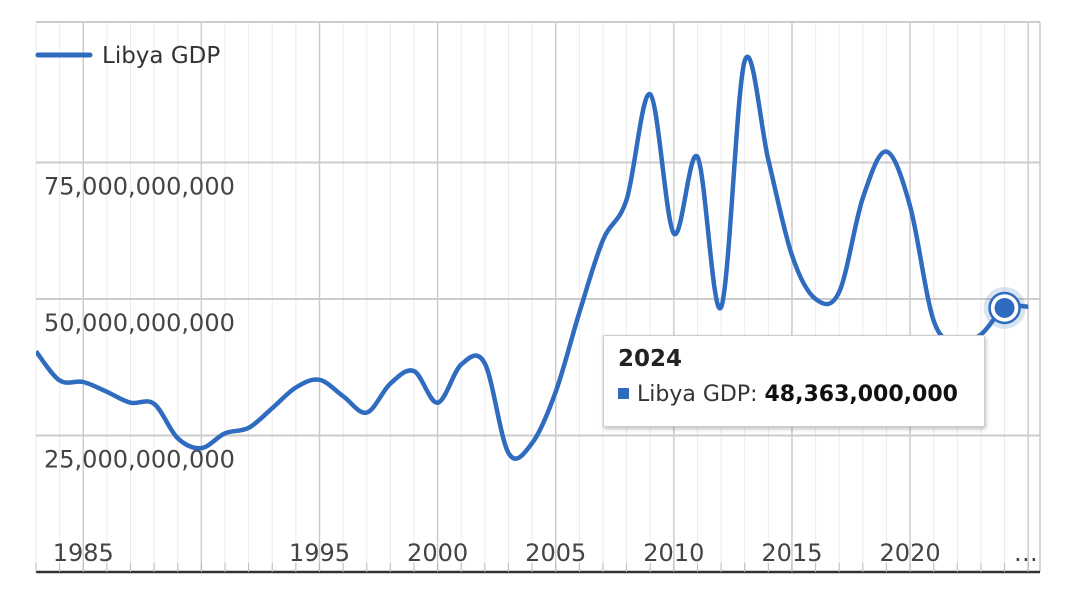 This screenshot has width=1080, height=607. What do you see at coordinates (861, 394) in the screenshot?
I see `tooltip-value: 48,363,000,000` at bounding box center [861, 394].